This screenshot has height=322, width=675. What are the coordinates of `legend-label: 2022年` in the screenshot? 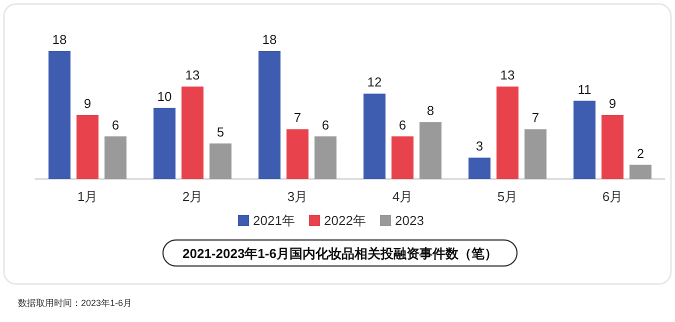 It's located at (345, 220).